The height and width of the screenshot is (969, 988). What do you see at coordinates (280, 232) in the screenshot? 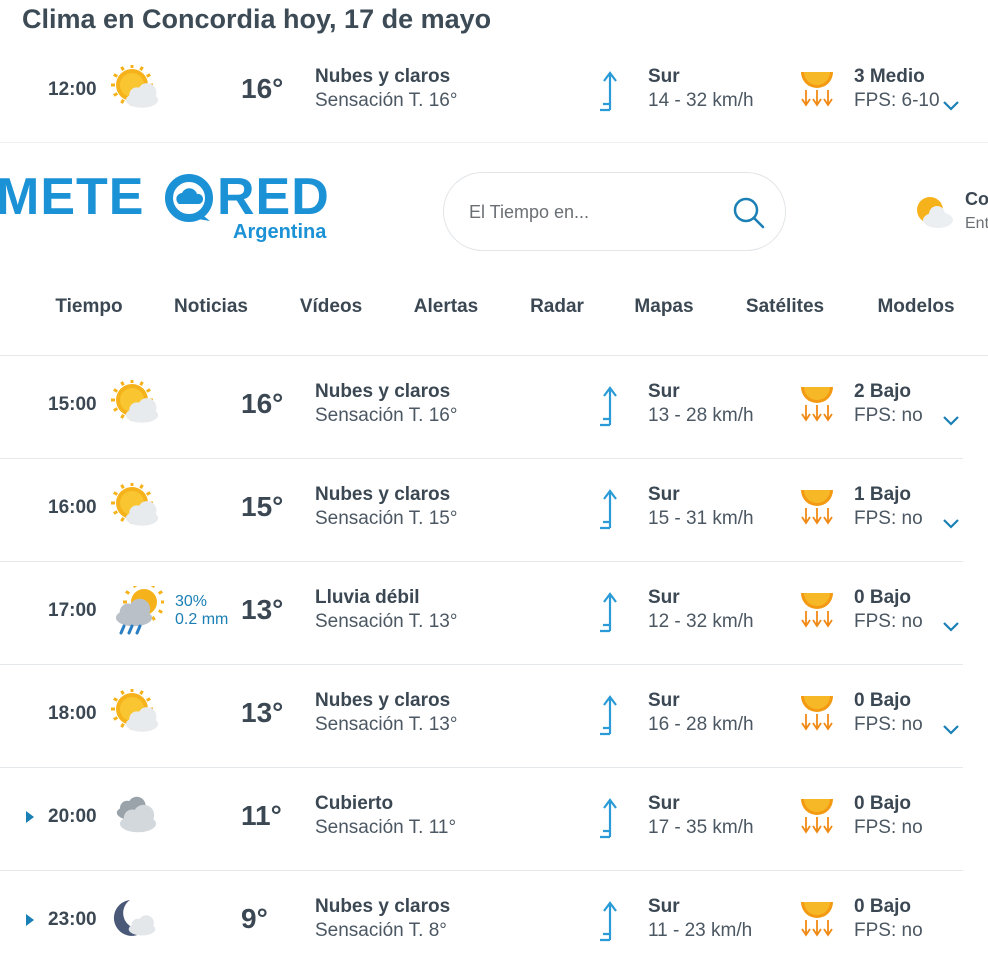
I see `logo-country: Argentina` at bounding box center [280, 232].